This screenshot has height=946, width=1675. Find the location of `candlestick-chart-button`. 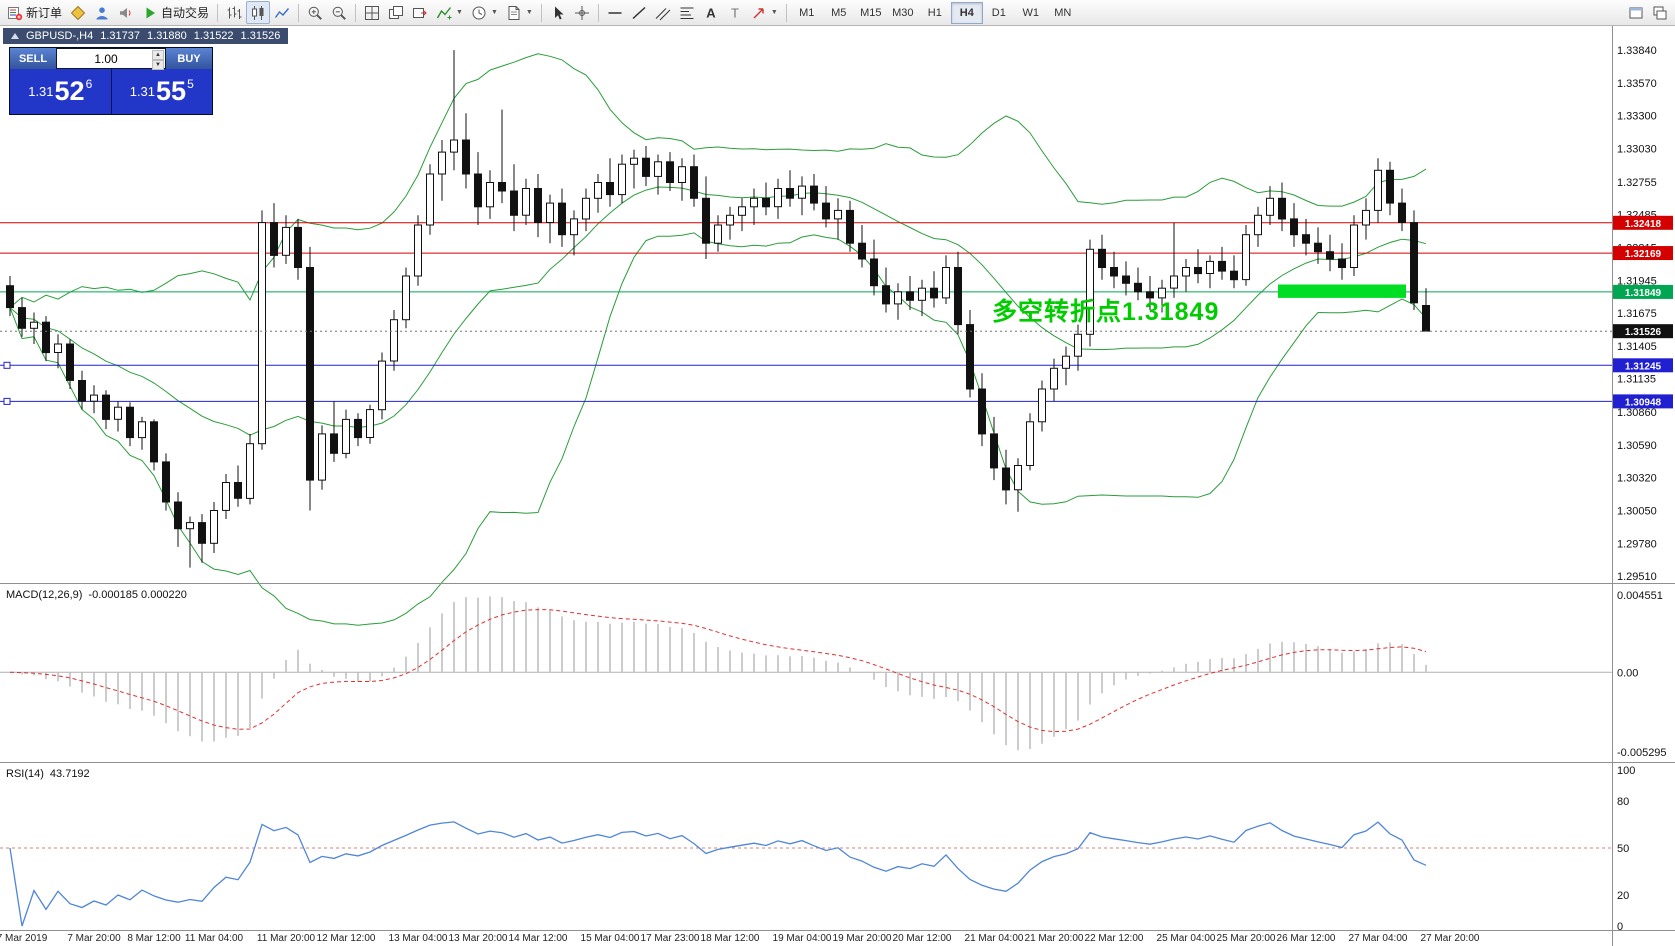

candlestick-chart-button is located at coordinates (258, 12).